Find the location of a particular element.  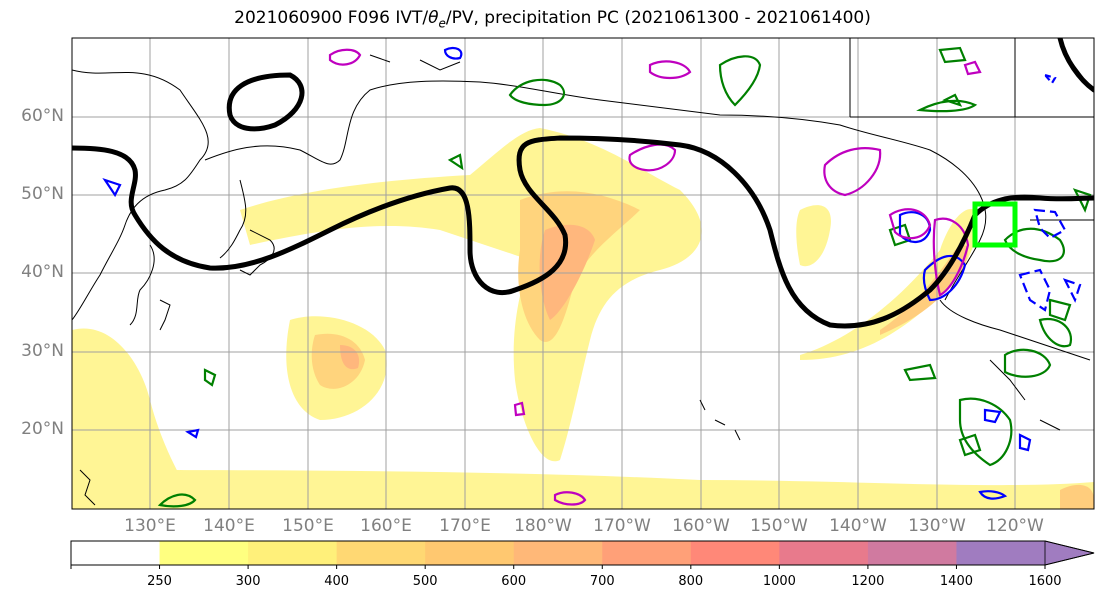

lon-label: 150°E is located at coordinates (308, 526).